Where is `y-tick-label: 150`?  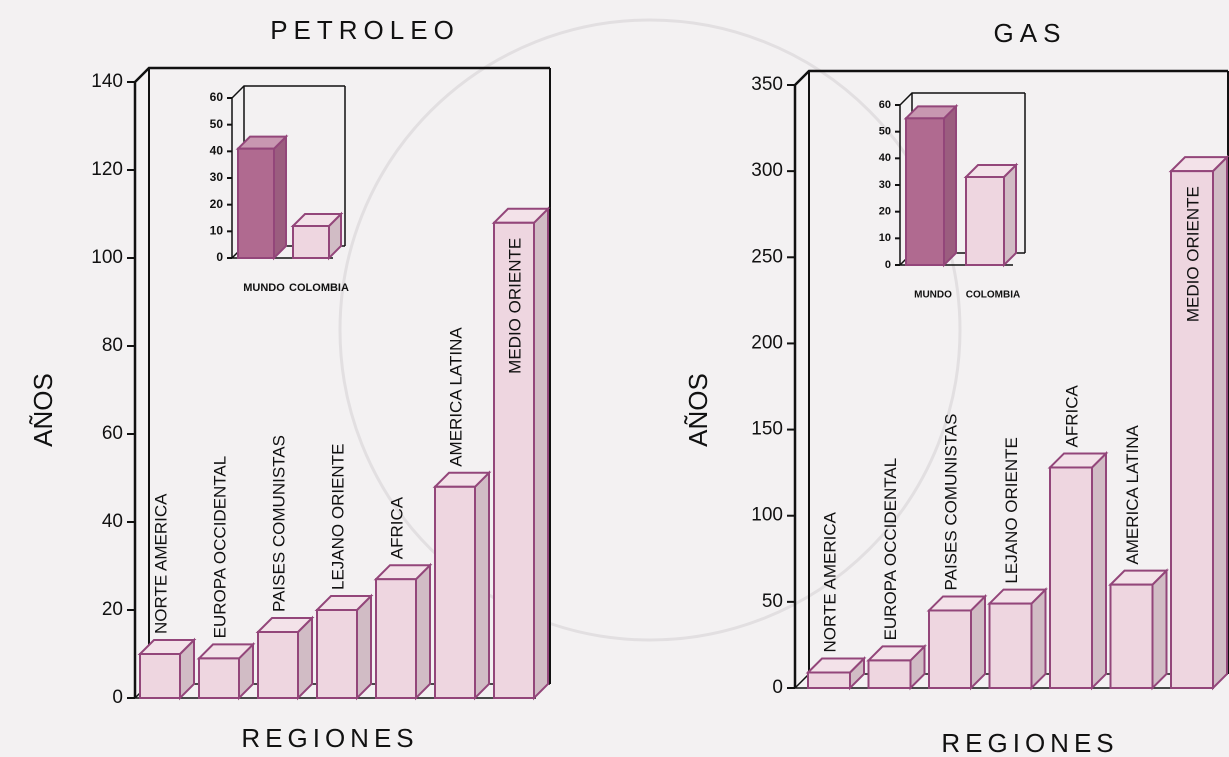 y-tick-label: 150 is located at coordinates (767, 429).